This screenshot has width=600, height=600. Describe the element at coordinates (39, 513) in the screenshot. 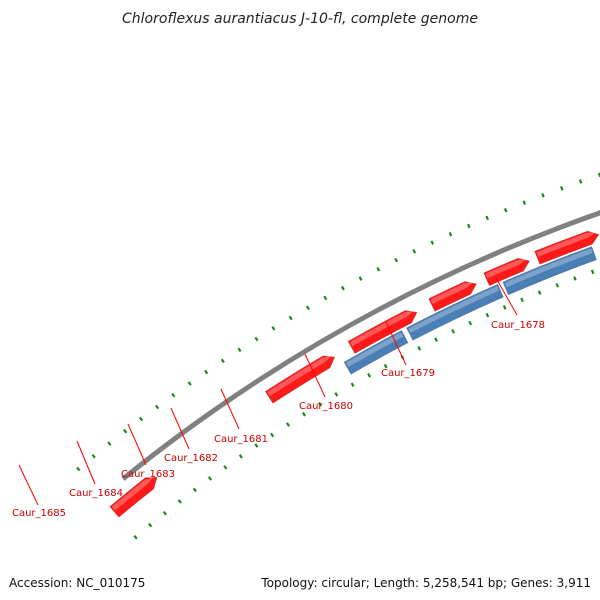

I see `gene-label: Caur_1685` at that location.